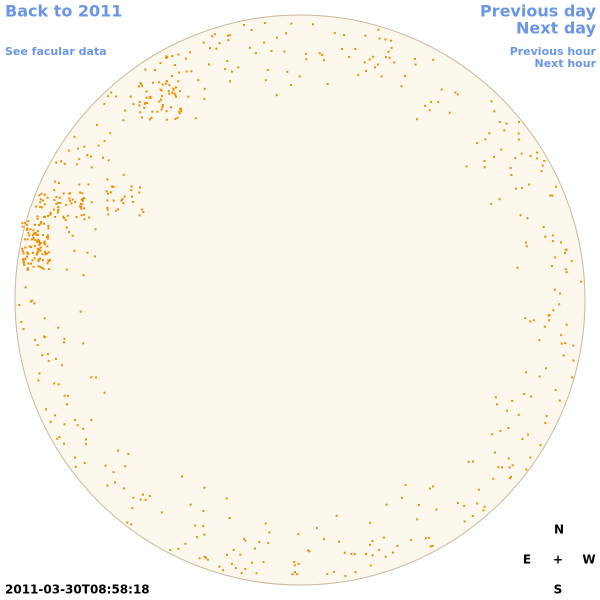 The width and height of the screenshot is (600, 600). What do you see at coordinates (553, 51) in the screenshot?
I see `previous-hour-link: Previous hour` at bounding box center [553, 51].